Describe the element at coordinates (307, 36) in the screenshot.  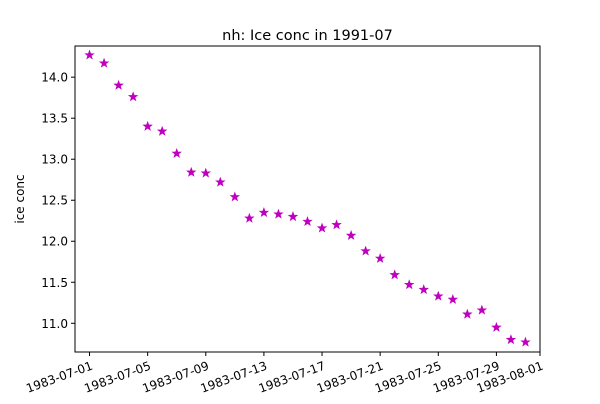
I see `chart-title: nh: Ice conc in 1991-07` at that location.